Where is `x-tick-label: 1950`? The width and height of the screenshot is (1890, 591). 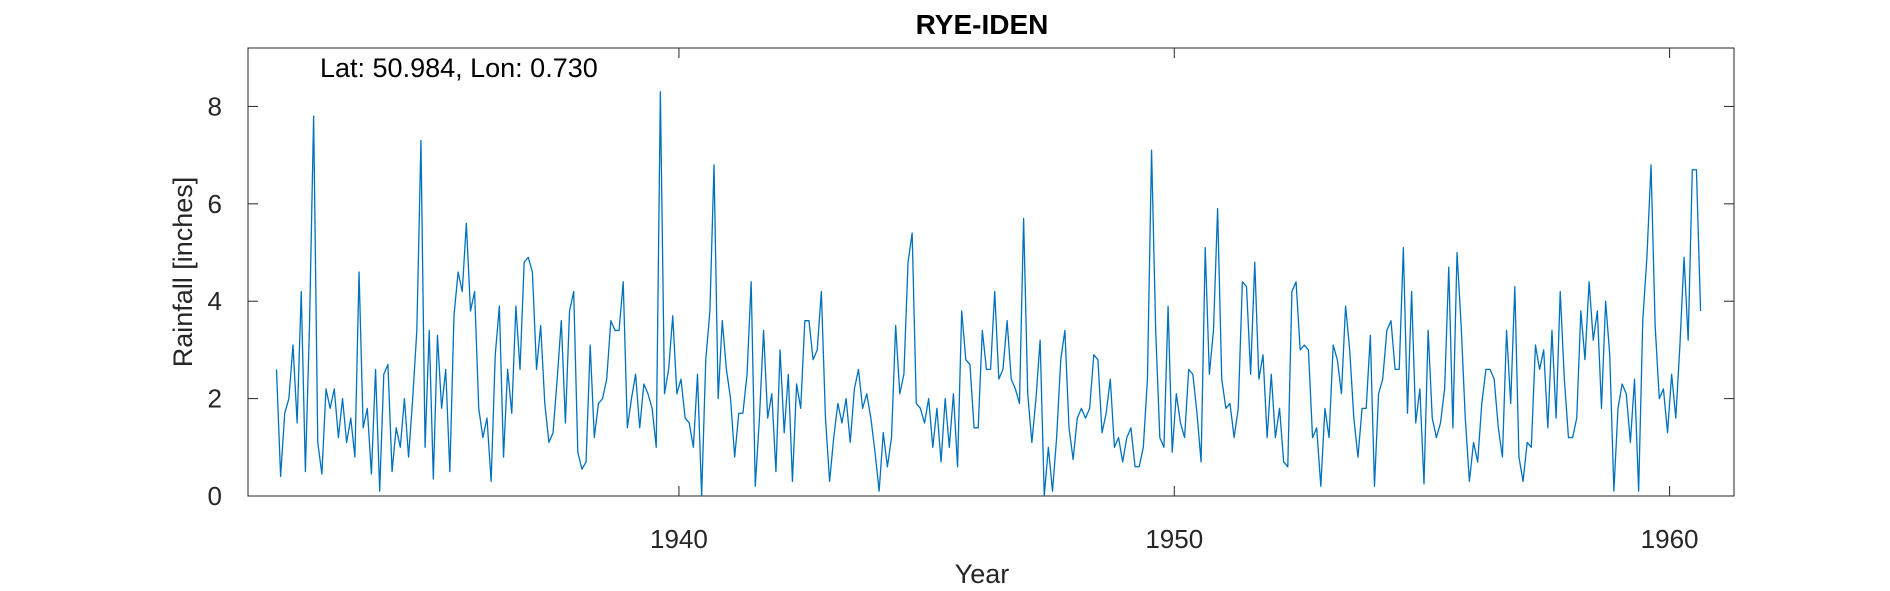 x-tick-label: 1950 is located at coordinates (1174, 539).